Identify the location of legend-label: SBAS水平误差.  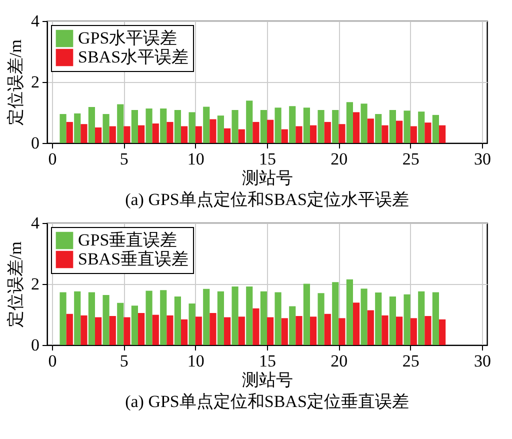
(133, 57).